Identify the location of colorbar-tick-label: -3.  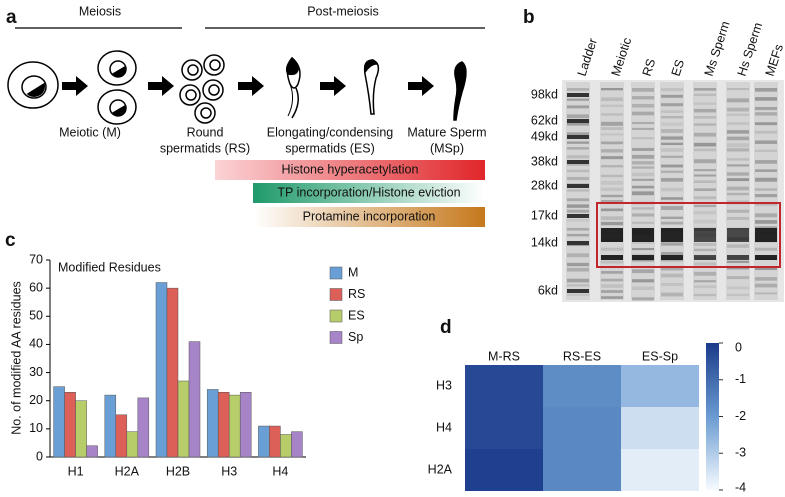
(740, 453).